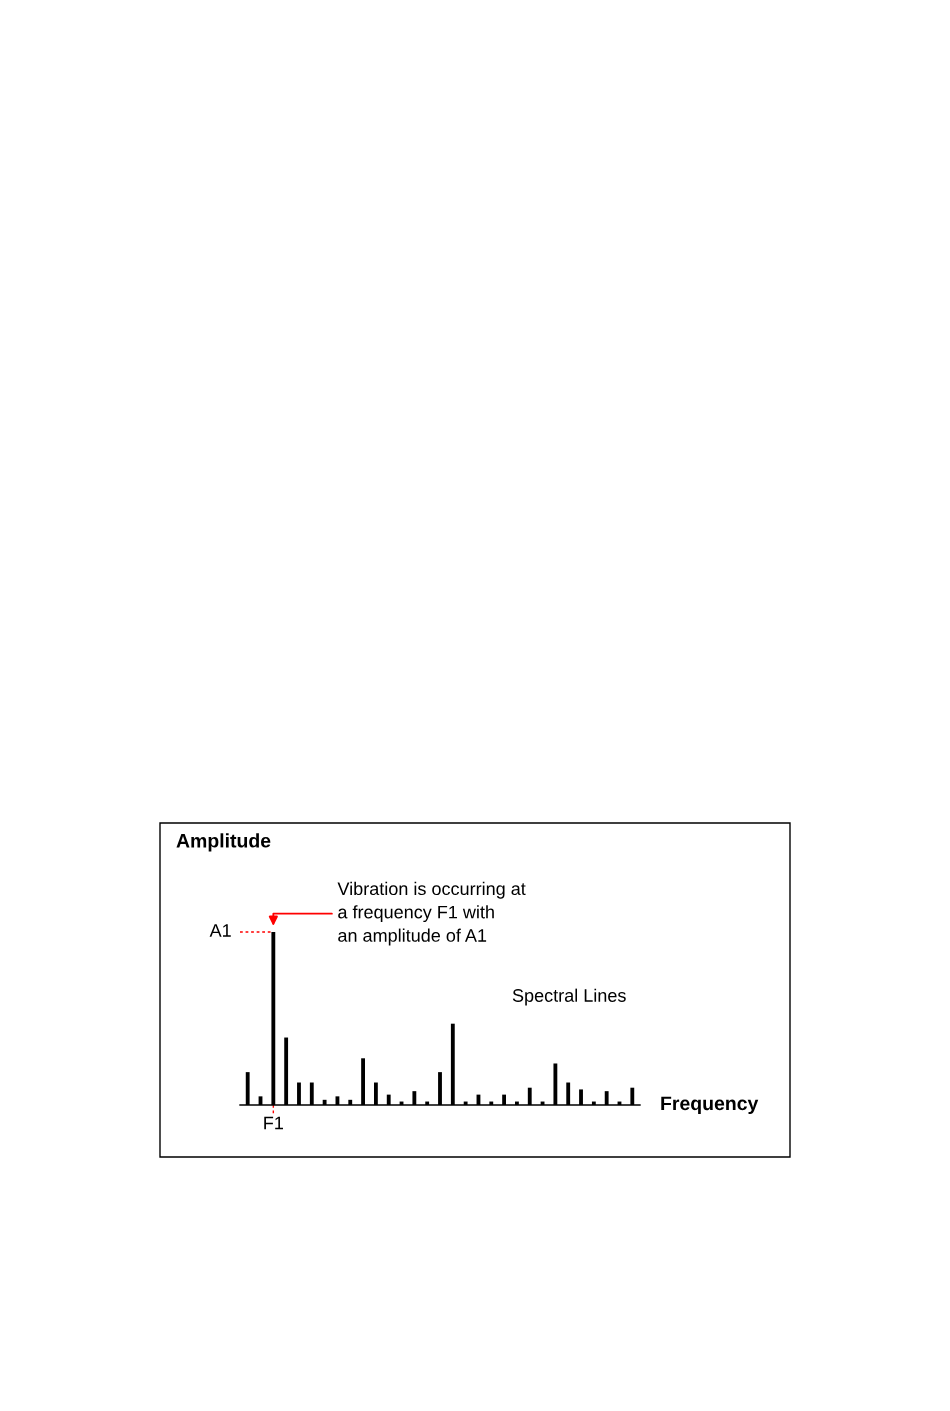 The image size is (950, 1411). What do you see at coordinates (220, 930) in the screenshot?
I see `annotation: A1` at bounding box center [220, 930].